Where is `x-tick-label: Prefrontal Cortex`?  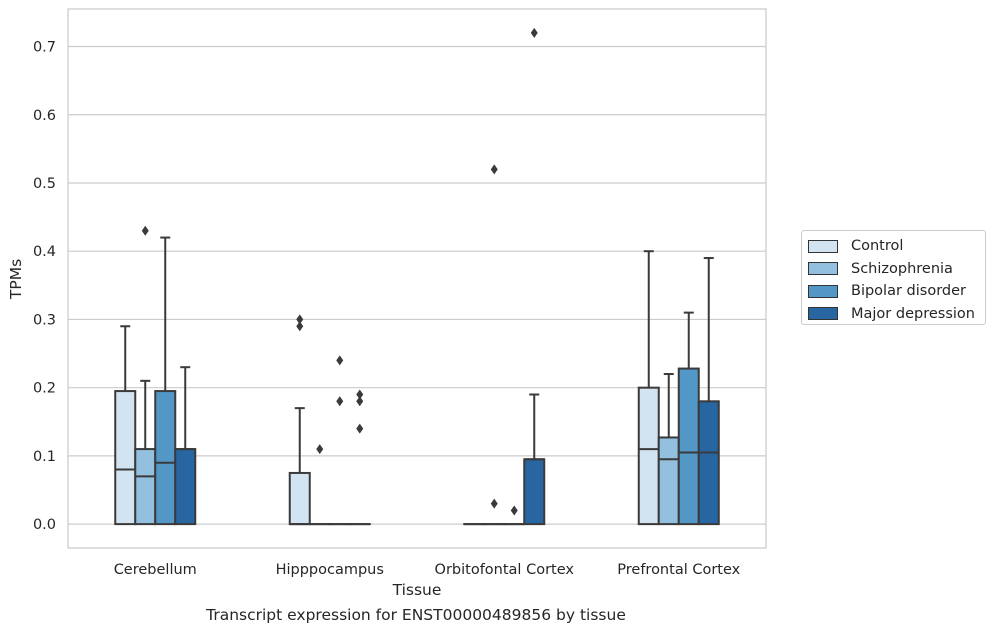
x-tick-label: Prefrontal Cortex is located at coordinates (678, 570).